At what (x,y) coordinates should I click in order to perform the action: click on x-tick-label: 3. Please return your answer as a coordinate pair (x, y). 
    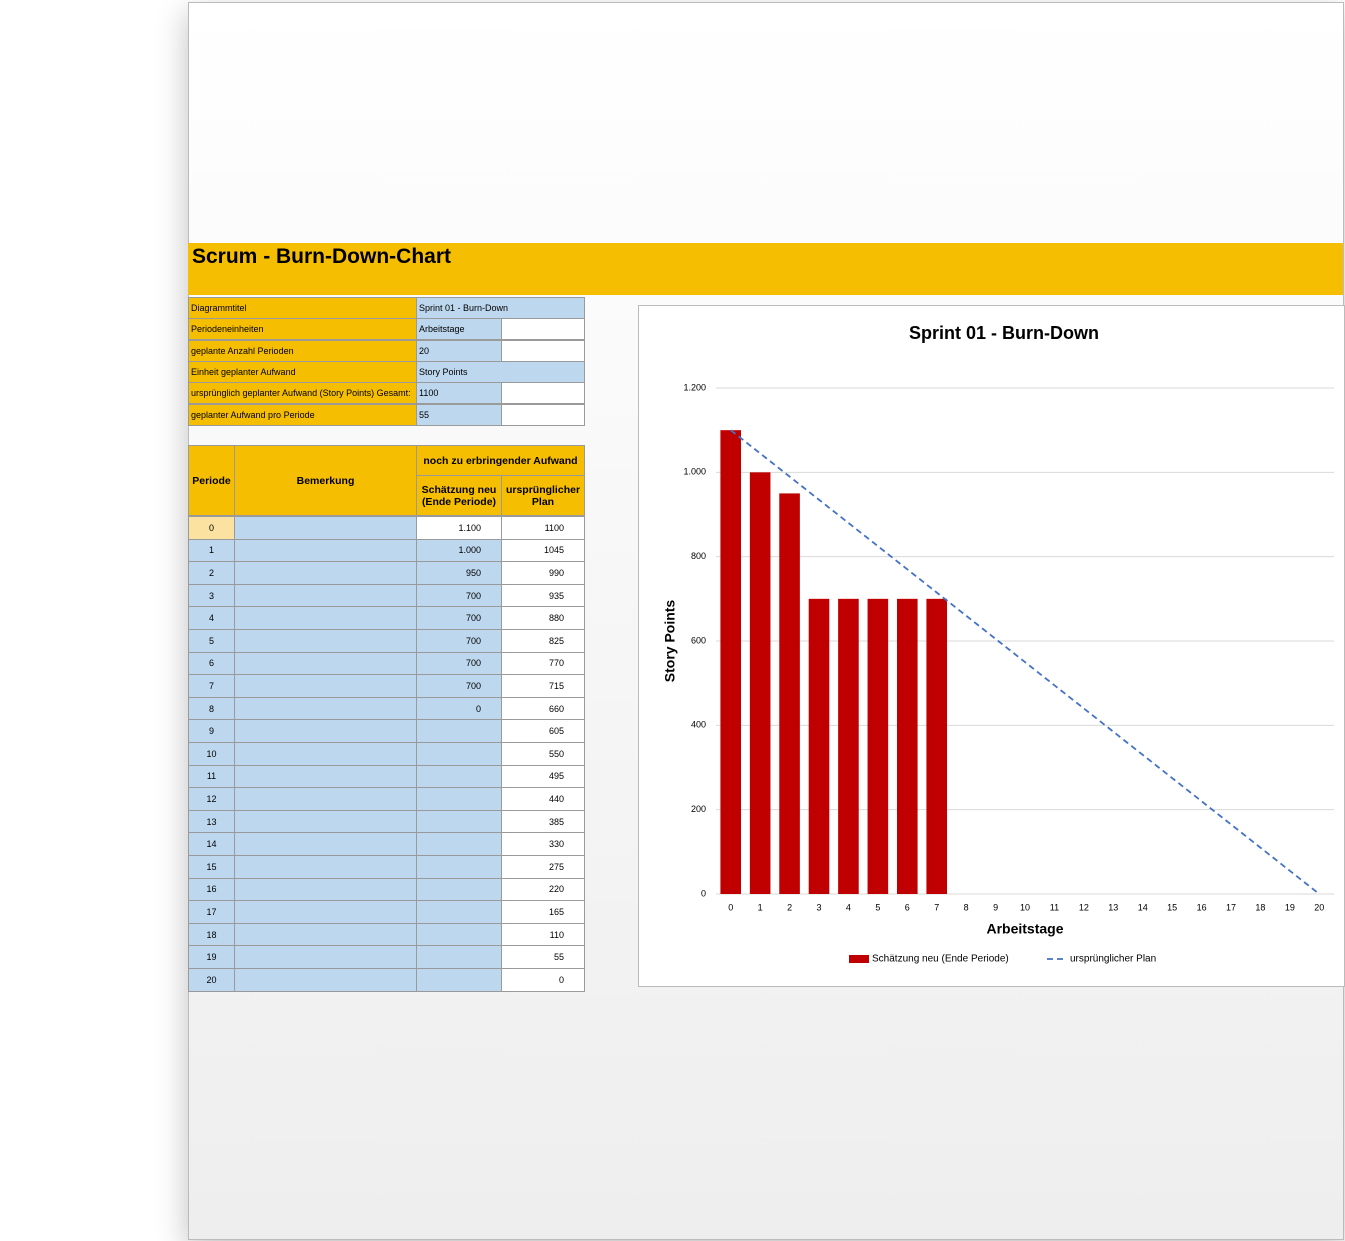
    Looking at the image, I should click on (818, 907).